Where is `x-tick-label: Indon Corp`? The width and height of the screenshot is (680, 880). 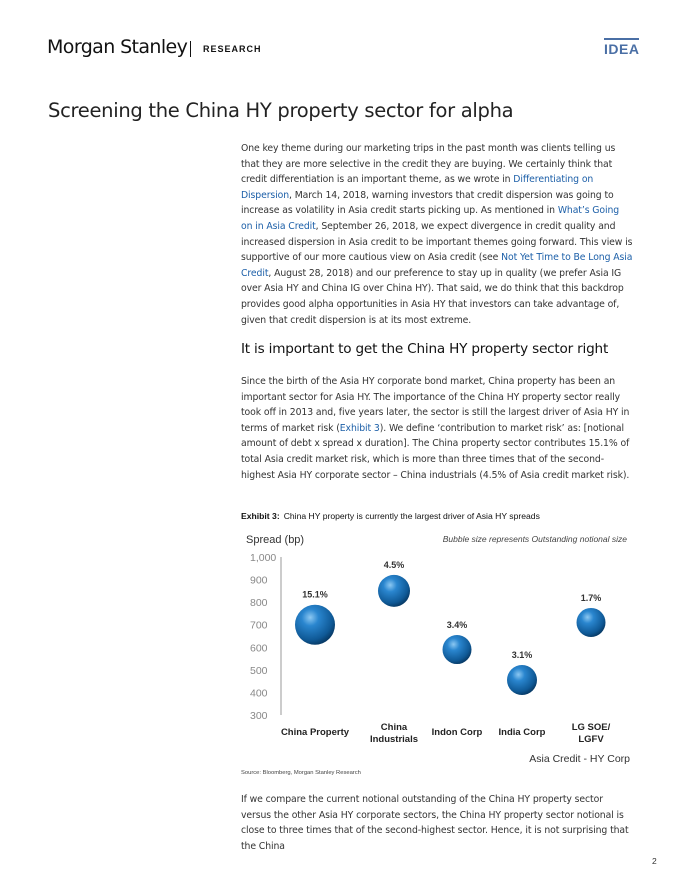
x-tick-label: Indon Corp is located at coordinates (457, 732).